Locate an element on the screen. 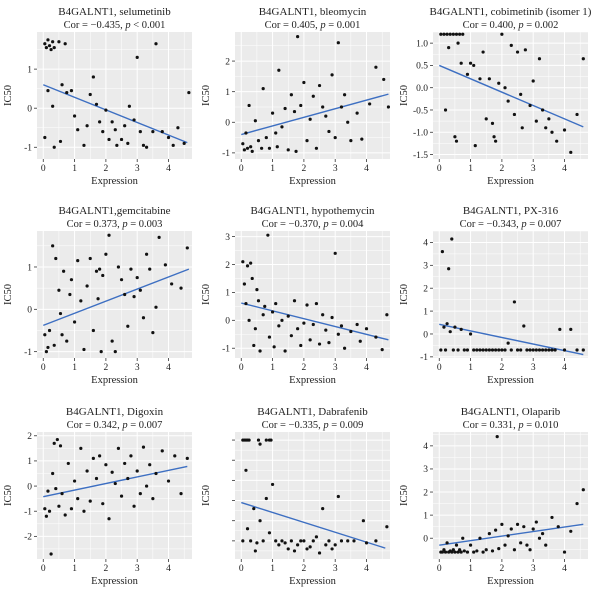 The width and height of the screenshot is (600, 591). chart-8-xlabel: Expression is located at coordinates (510, 581).